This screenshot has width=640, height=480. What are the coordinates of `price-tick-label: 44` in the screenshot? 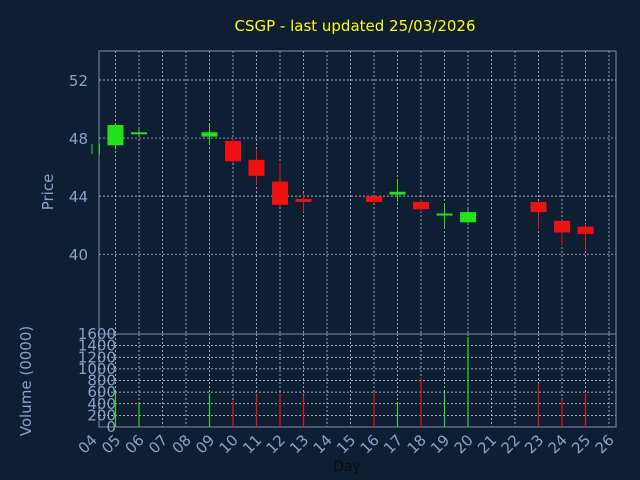 It's located at (78, 197).